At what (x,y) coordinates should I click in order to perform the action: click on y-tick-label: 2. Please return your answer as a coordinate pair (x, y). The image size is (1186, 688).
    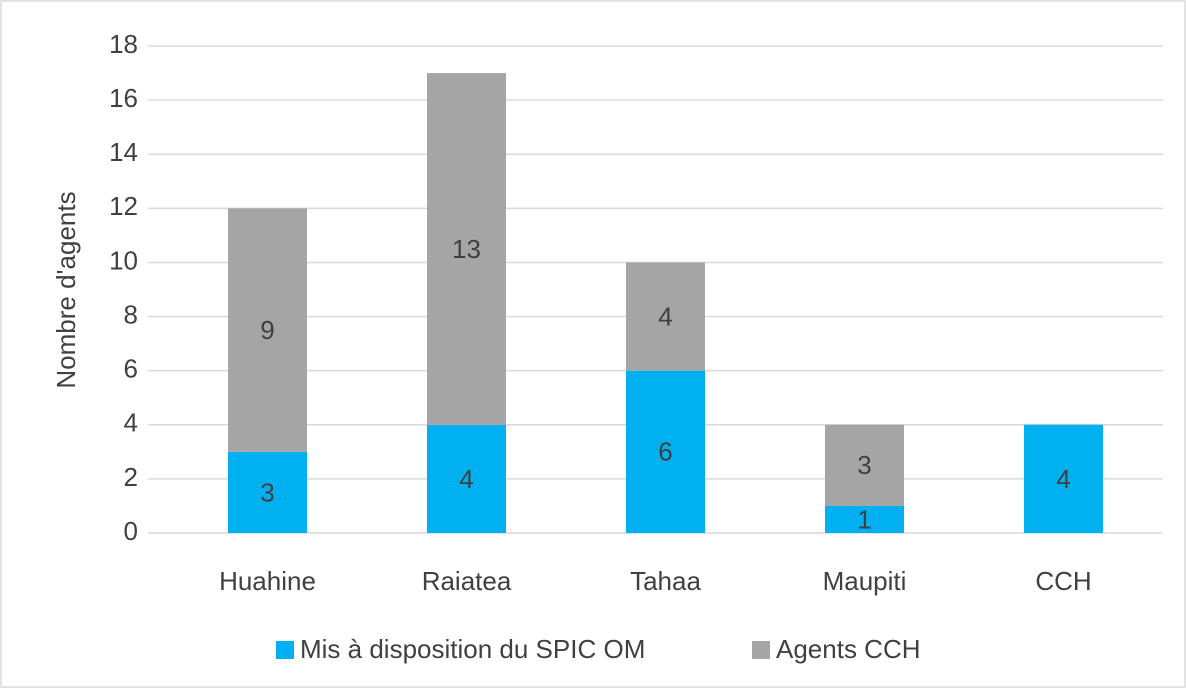
    Looking at the image, I should click on (131, 477).